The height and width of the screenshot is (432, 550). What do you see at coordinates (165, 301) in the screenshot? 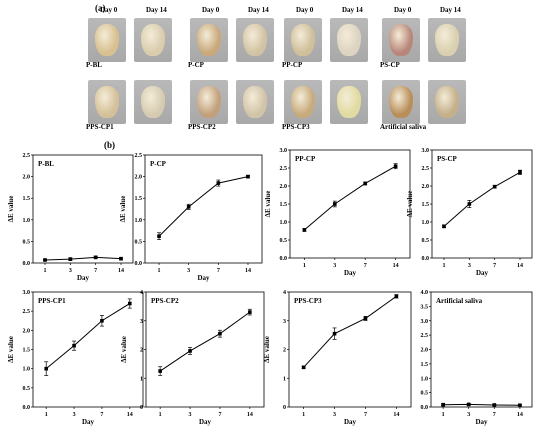
I see `chart-title: PPS-CP2` at bounding box center [165, 301].